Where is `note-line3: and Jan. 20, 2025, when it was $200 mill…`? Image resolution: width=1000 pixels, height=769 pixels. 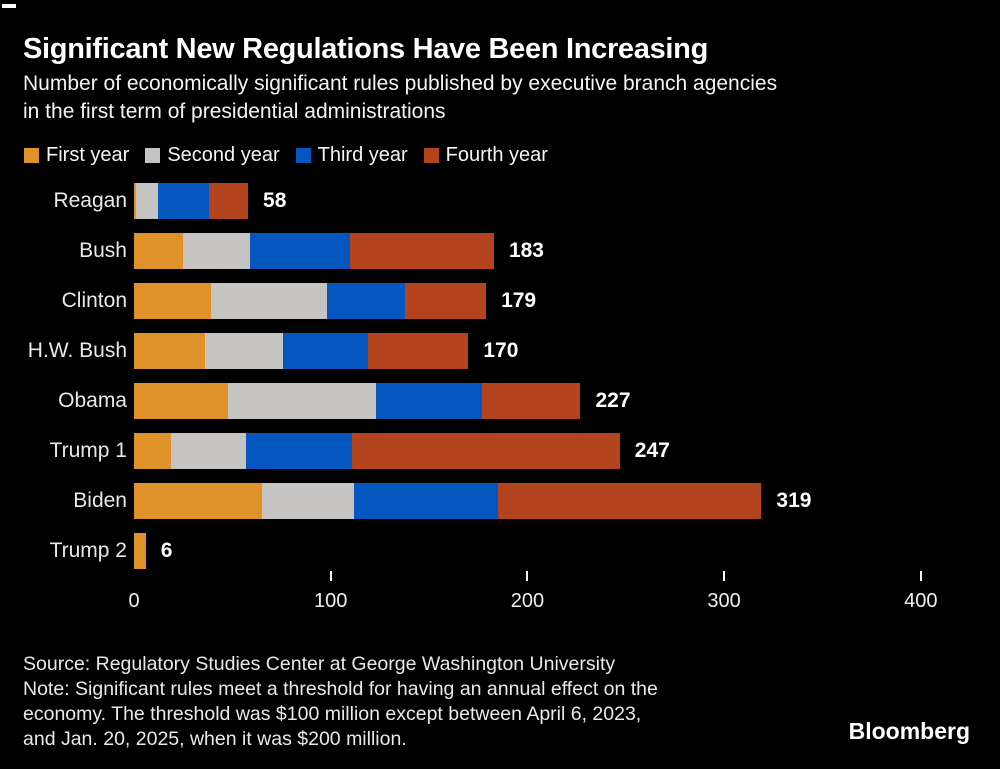
note-line3: and Jan. 20, 2025, when it was $200 mill… is located at coordinates (215, 739).